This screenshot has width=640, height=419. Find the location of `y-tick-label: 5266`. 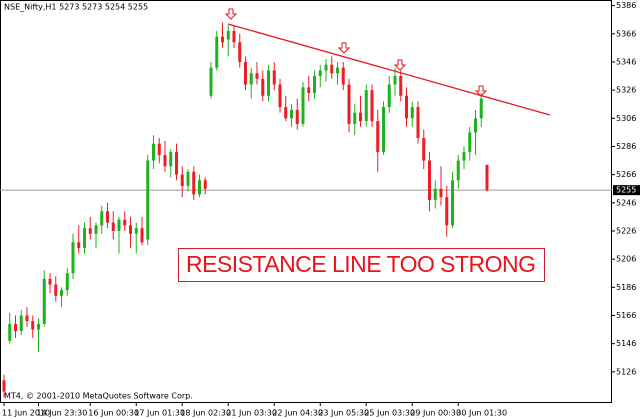

y-tick-label: 5266 is located at coordinates (626, 174).